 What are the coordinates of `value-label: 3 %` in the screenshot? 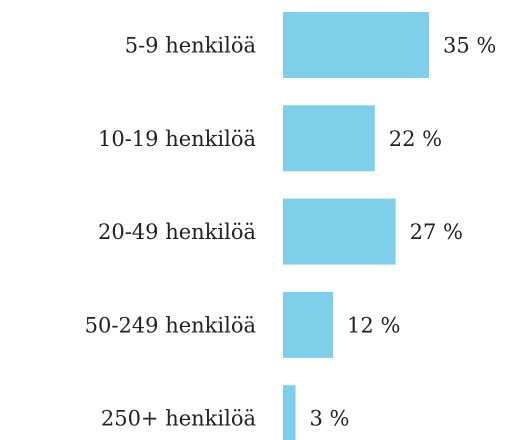 It's located at (330, 419).